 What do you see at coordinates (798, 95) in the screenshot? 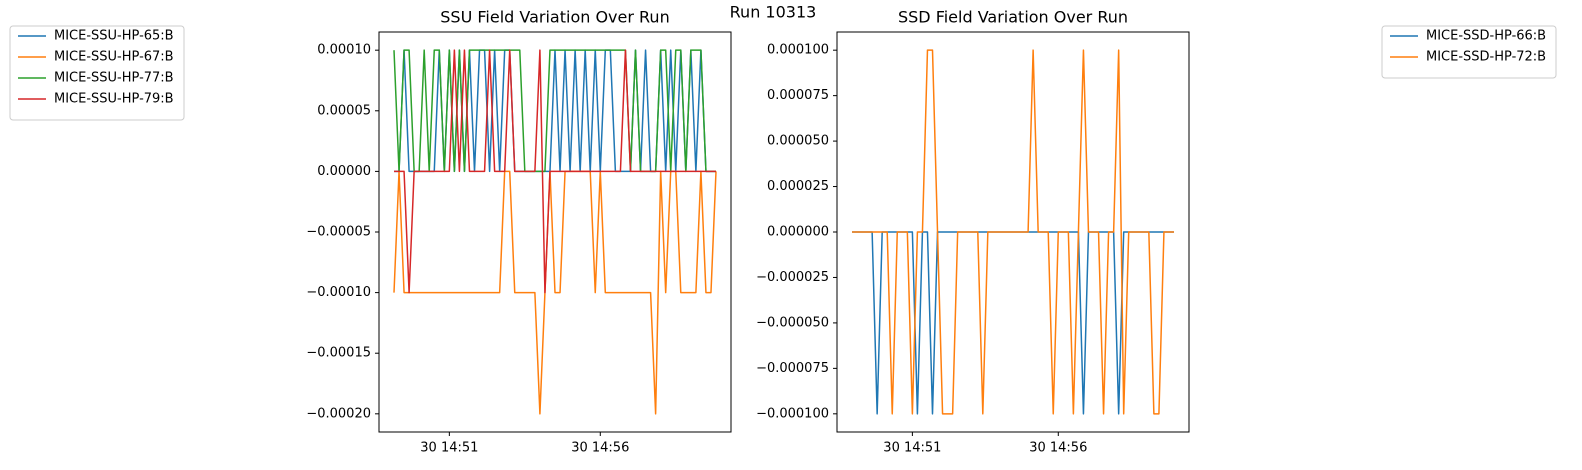
I see `y-tick-label: 0.000075` at bounding box center [798, 95].